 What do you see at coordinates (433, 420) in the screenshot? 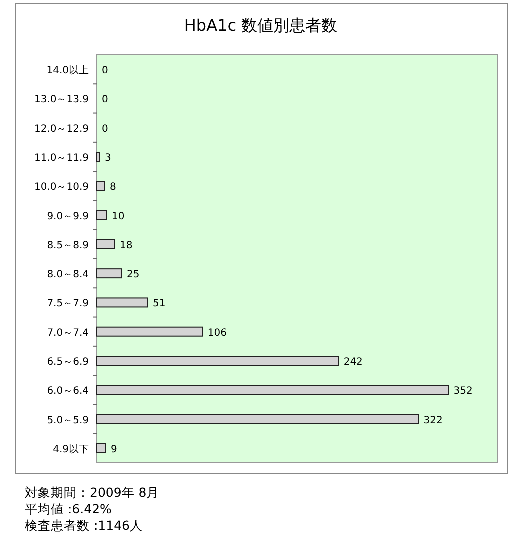
I see `data-label: 322` at bounding box center [433, 420].